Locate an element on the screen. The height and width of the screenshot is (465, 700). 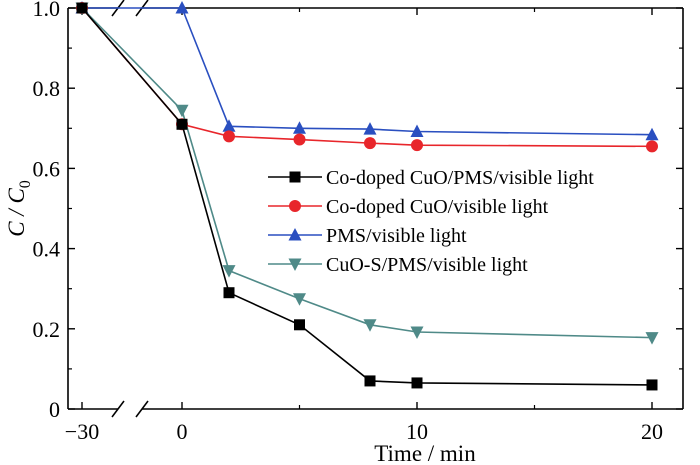
legend-item: Co-doped CuO/PMS/visible light is located at coordinates (431, 178).